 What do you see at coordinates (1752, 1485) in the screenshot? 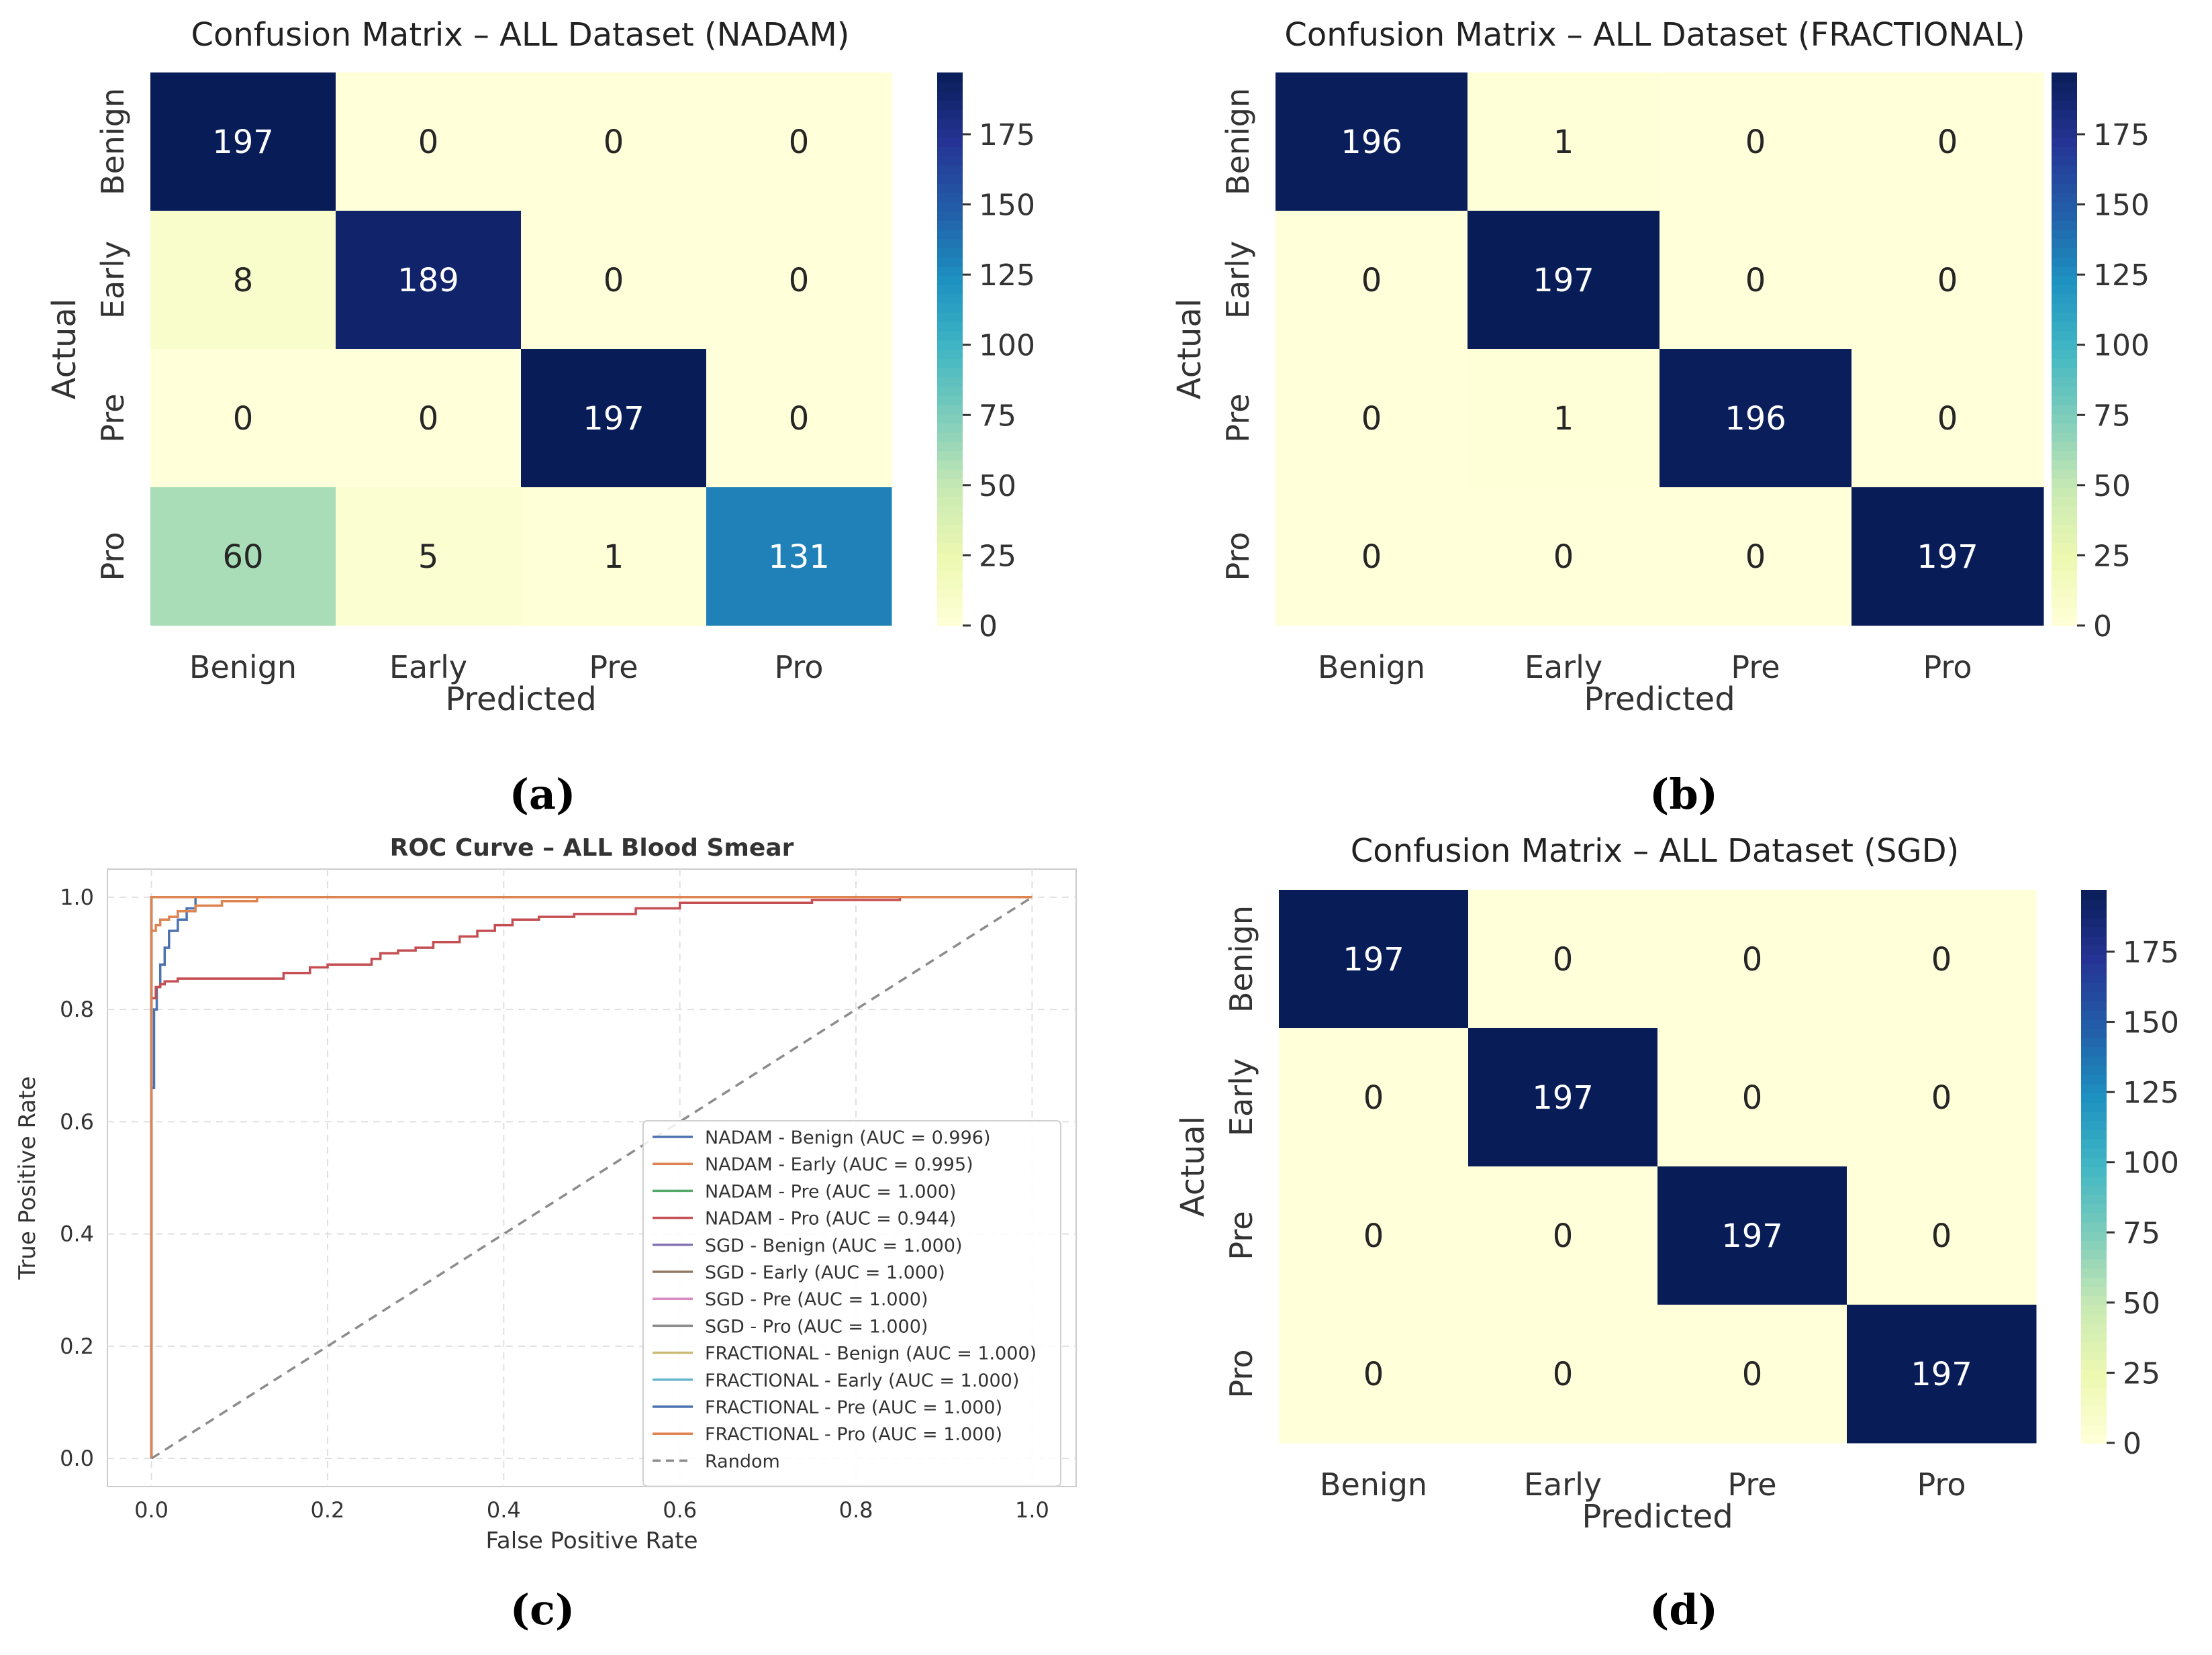
I see `x-tick-label: Pre` at bounding box center [1752, 1485].